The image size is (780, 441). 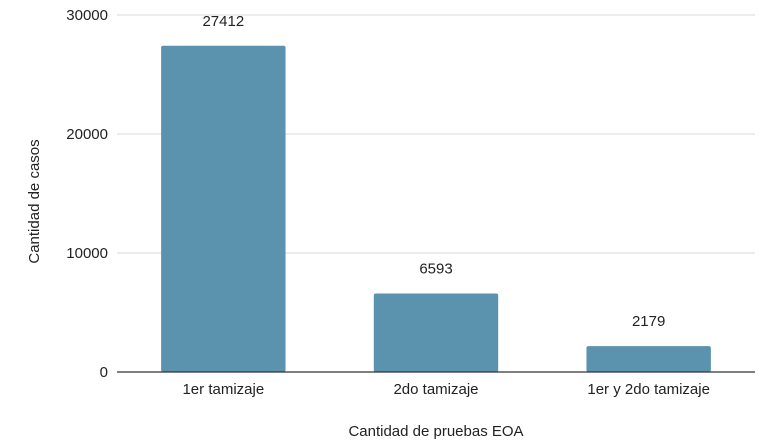 What do you see at coordinates (87, 194) in the screenshot?
I see `y-tick-labels: 0 10000 20000 30000` at bounding box center [87, 194].